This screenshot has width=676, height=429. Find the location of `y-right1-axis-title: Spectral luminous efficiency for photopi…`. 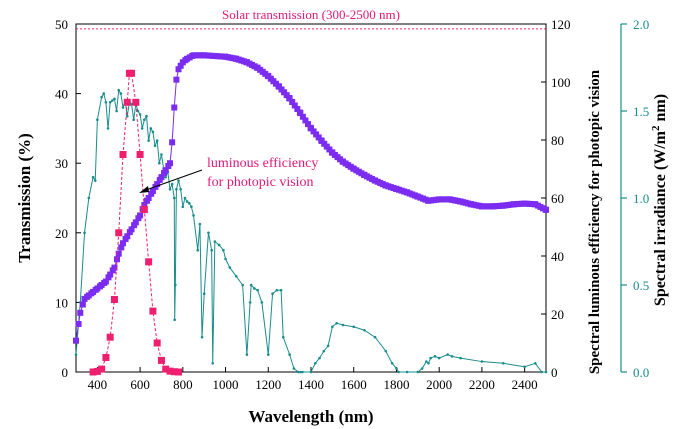

y-right1-axis-title: Spectral luminous efficiency for photopi… is located at coordinates (595, 221).